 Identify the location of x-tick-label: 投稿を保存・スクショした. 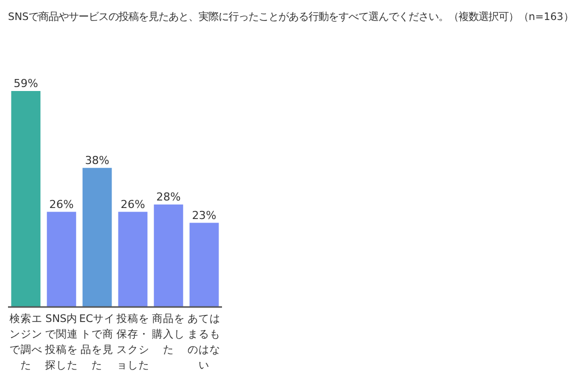
(132, 342).